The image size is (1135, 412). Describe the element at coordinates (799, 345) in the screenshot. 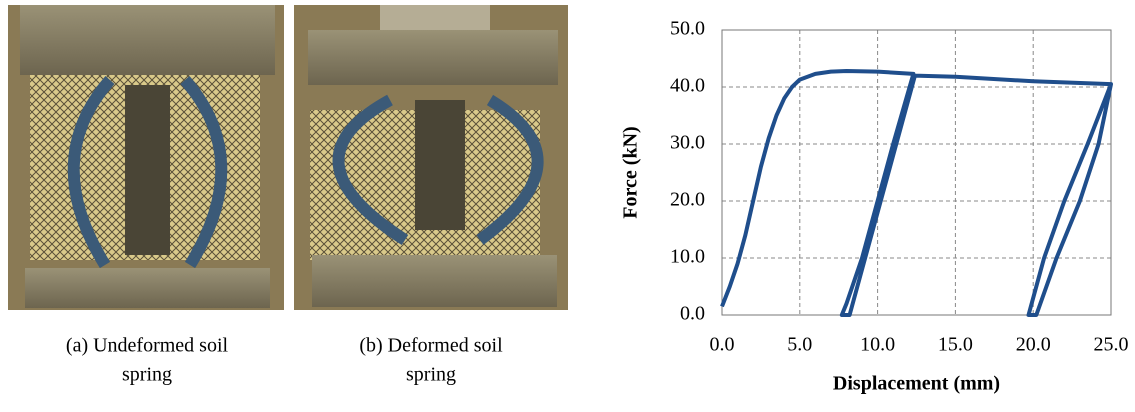

I see `x-tick-label: 5.0` at that location.